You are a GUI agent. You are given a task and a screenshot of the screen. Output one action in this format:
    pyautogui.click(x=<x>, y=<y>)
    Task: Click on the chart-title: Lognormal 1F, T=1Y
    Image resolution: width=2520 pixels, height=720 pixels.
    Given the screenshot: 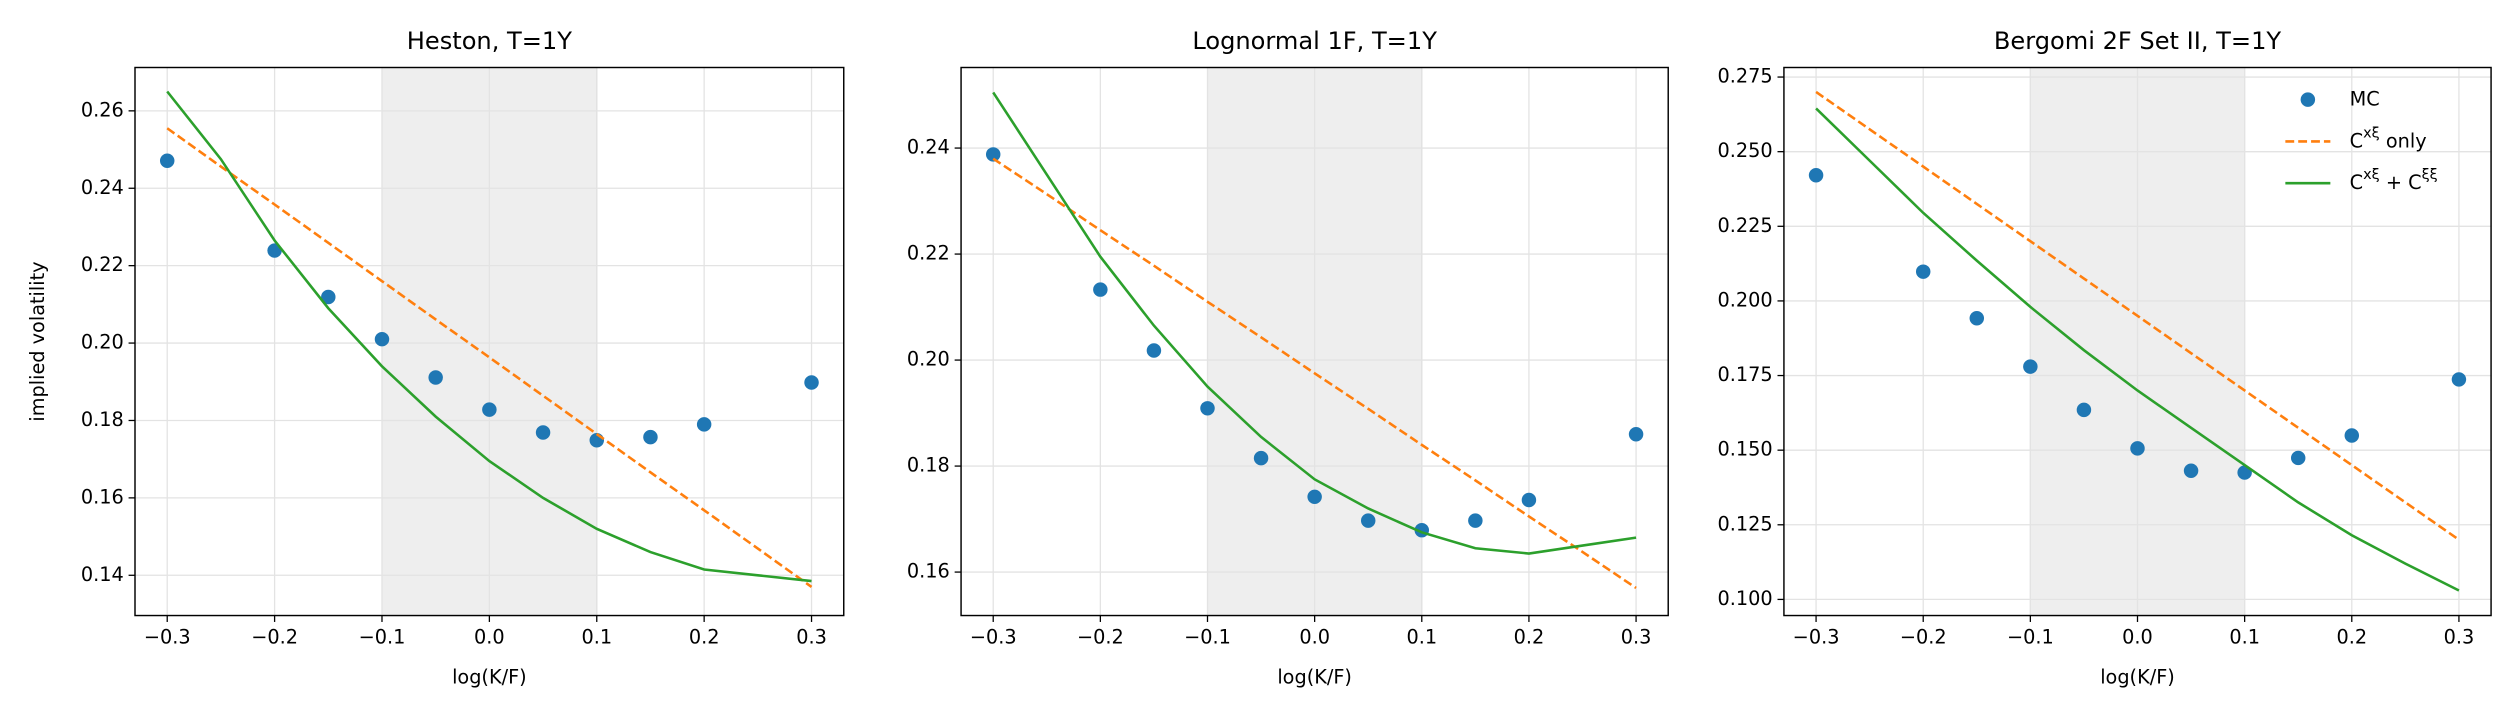 What is the action you would take?
    pyautogui.click(x=1314, y=41)
    